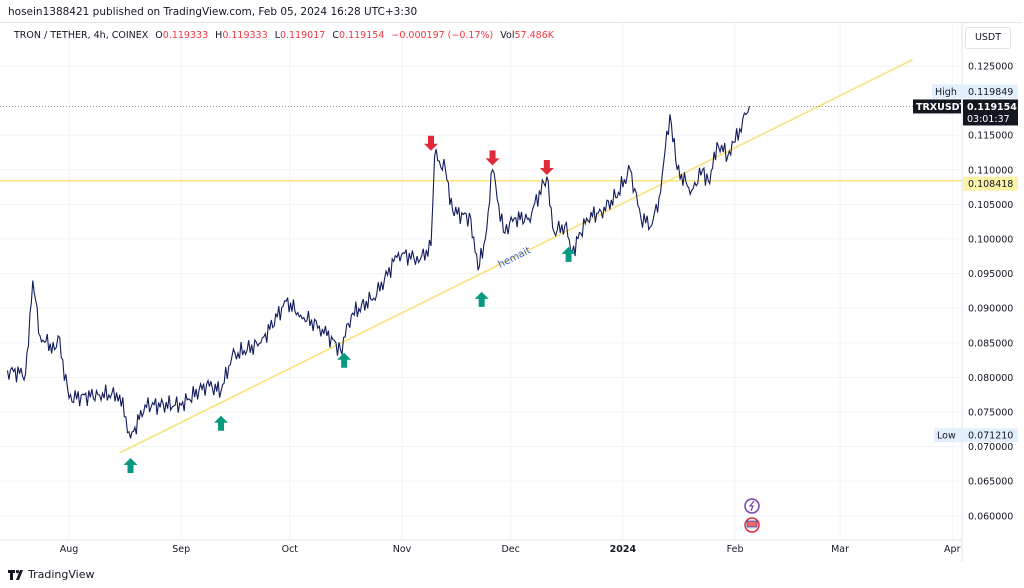 This screenshot has width=1024, height=588. I want to click on level-price-tag, so click(990, 183).